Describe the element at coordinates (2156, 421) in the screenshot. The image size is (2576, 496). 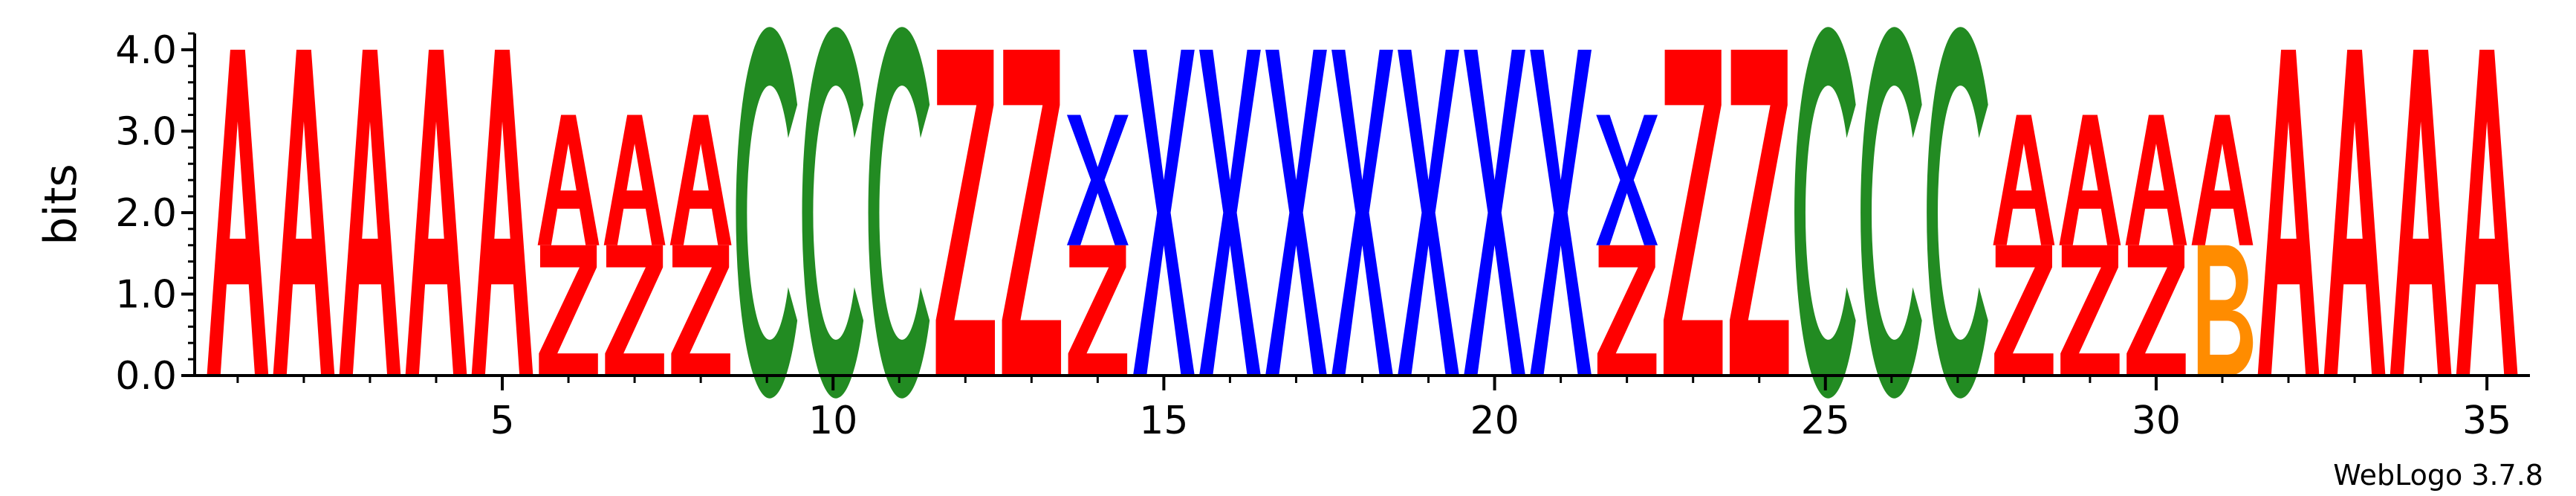
I see `x-tick-label: 30` at that location.